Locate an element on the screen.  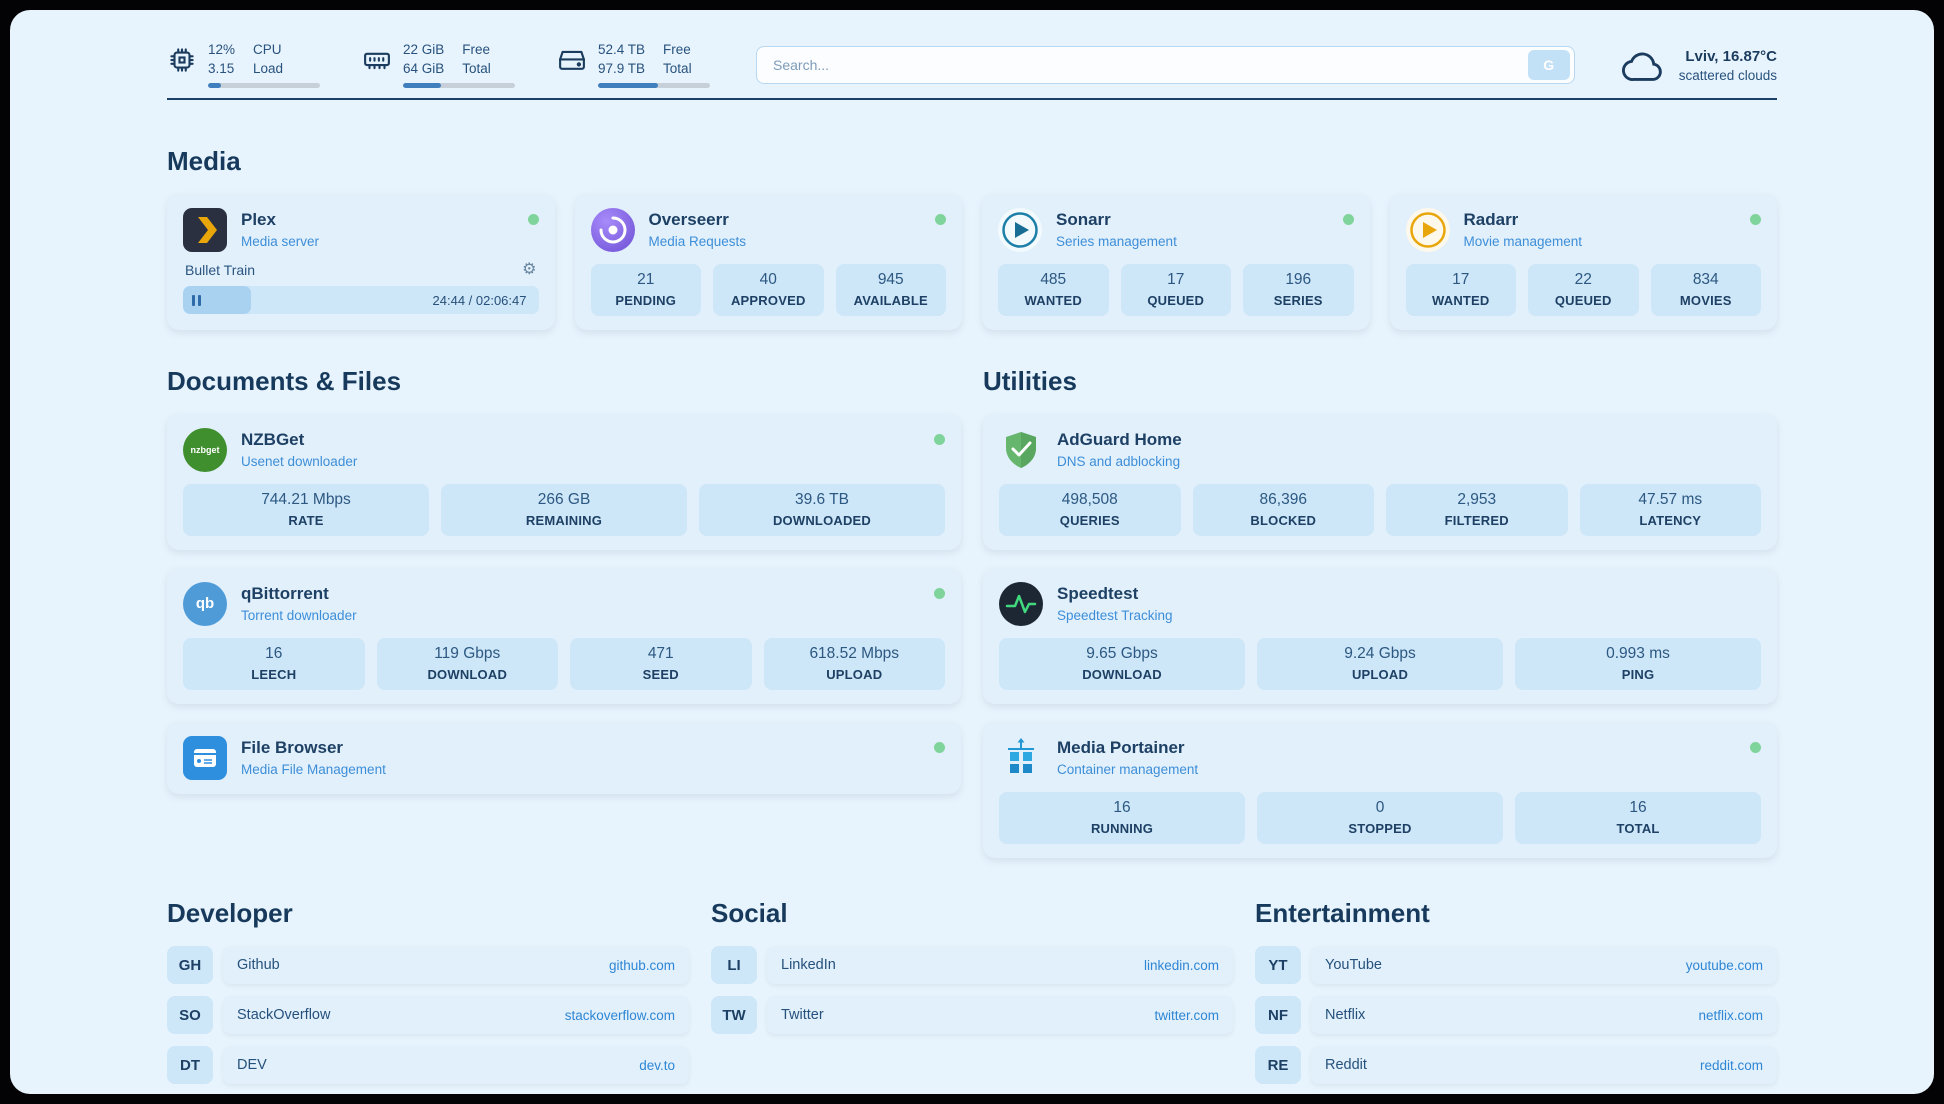
bookmark-url: dev.to is located at coordinates (657, 1065).